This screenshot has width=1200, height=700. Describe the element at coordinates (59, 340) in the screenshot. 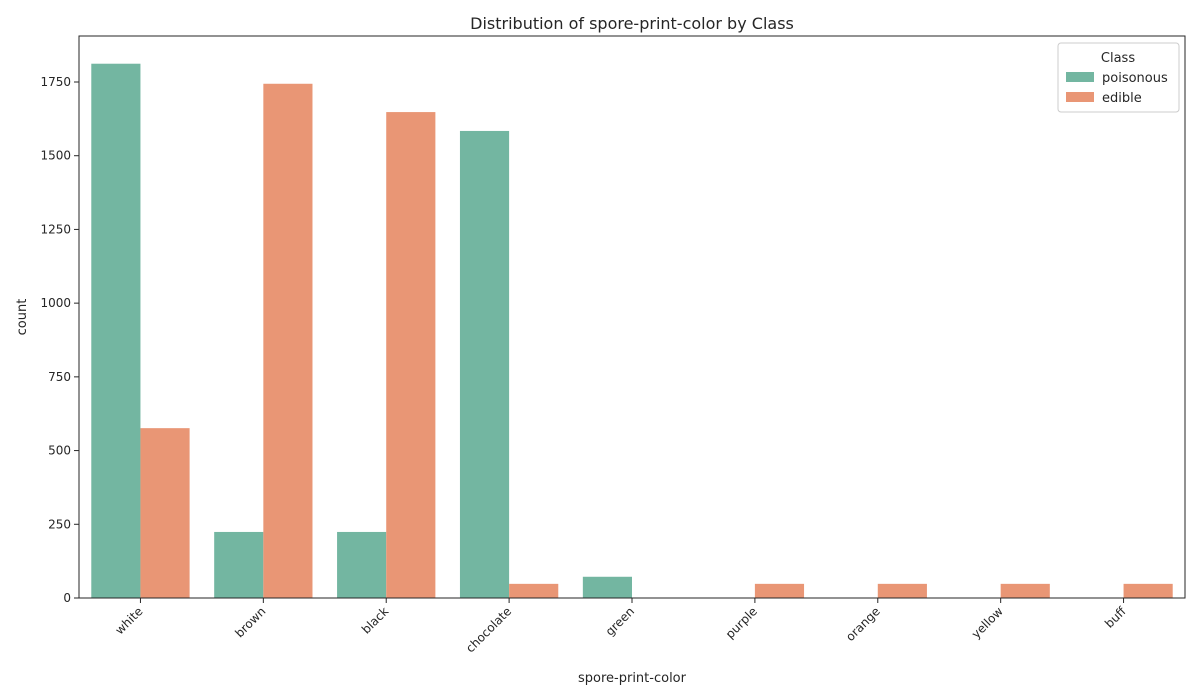

I see `y-axis: 0 250 500 750 1000 1250 1500 1750` at that location.